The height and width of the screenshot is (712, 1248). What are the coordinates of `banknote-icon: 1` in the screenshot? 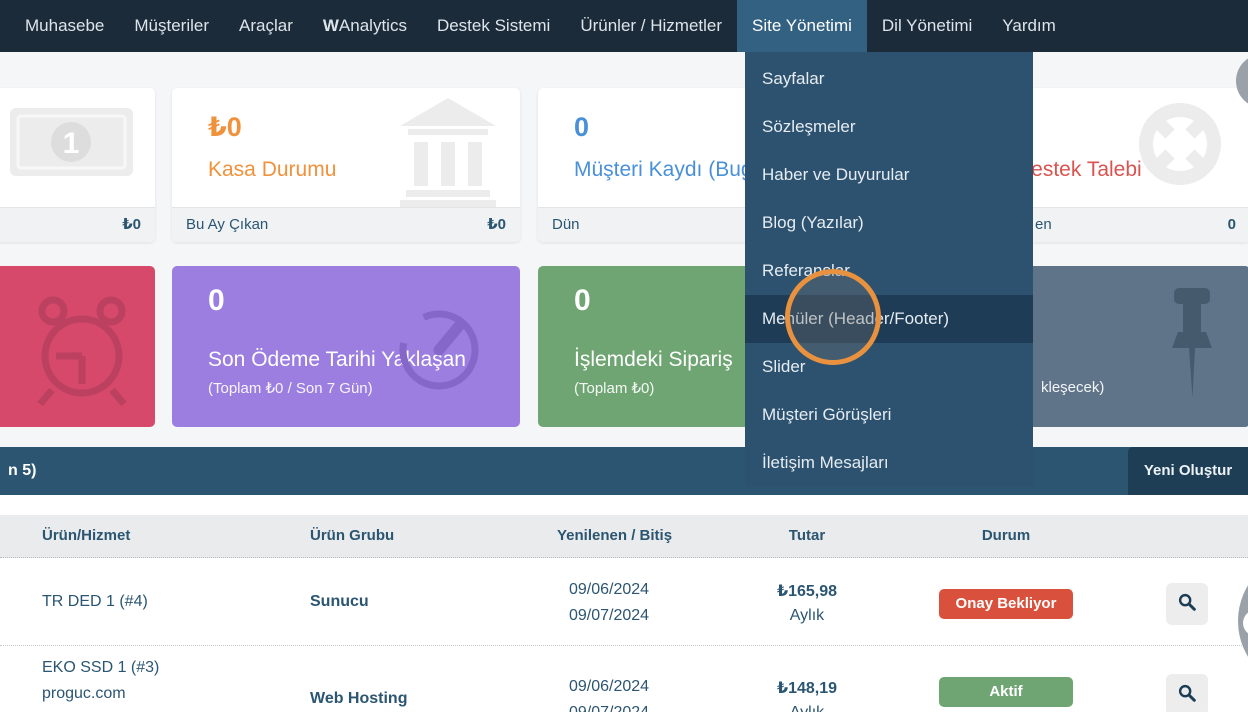 It's located at (71, 144).